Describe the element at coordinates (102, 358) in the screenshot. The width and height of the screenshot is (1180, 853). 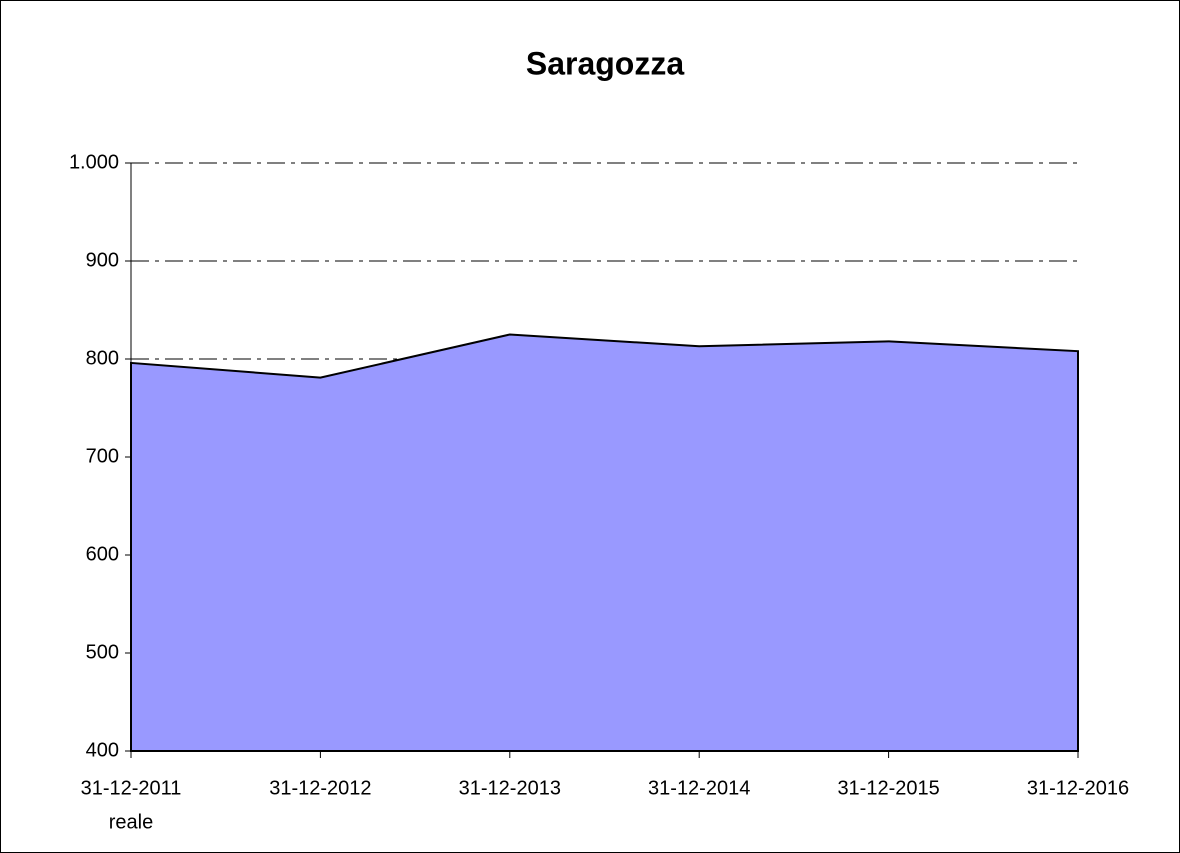
I see `y-tick-label: 800` at that location.